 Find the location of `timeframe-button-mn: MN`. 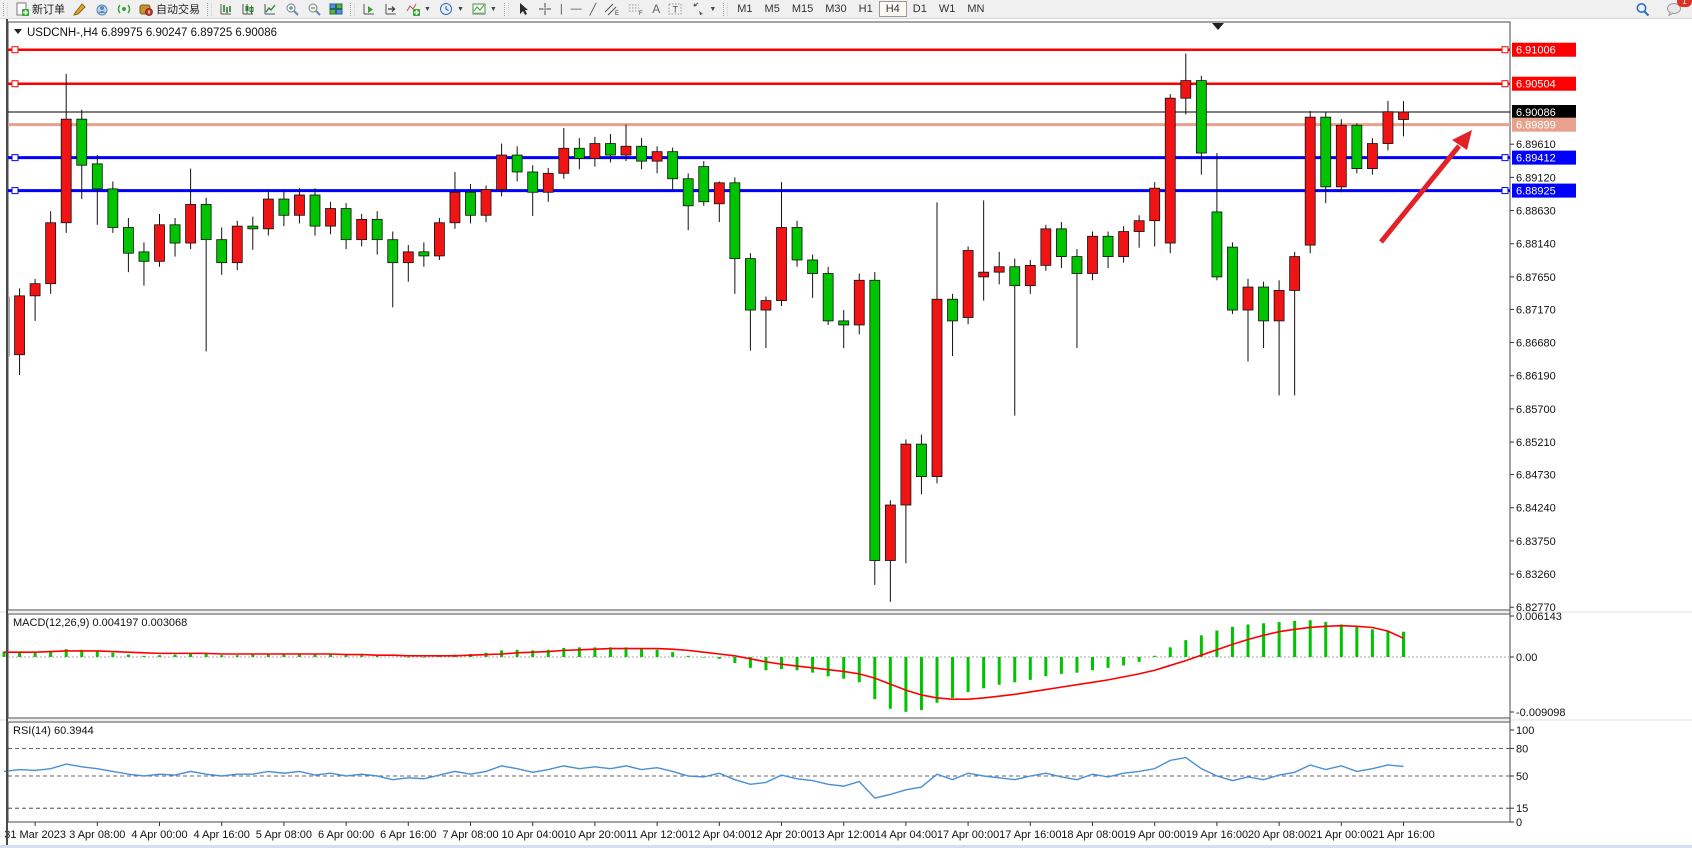

timeframe-button-mn: MN is located at coordinates (976, 9).